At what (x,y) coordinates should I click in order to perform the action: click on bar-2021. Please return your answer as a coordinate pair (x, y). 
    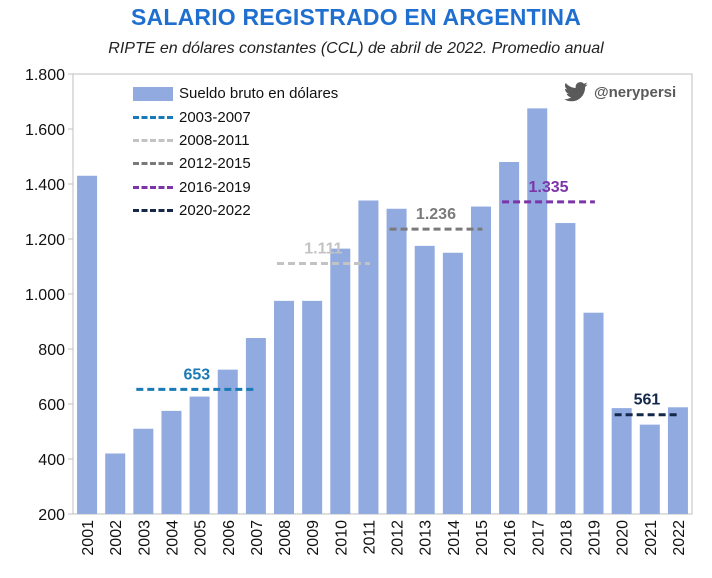
    Looking at the image, I should click on (649, 469).